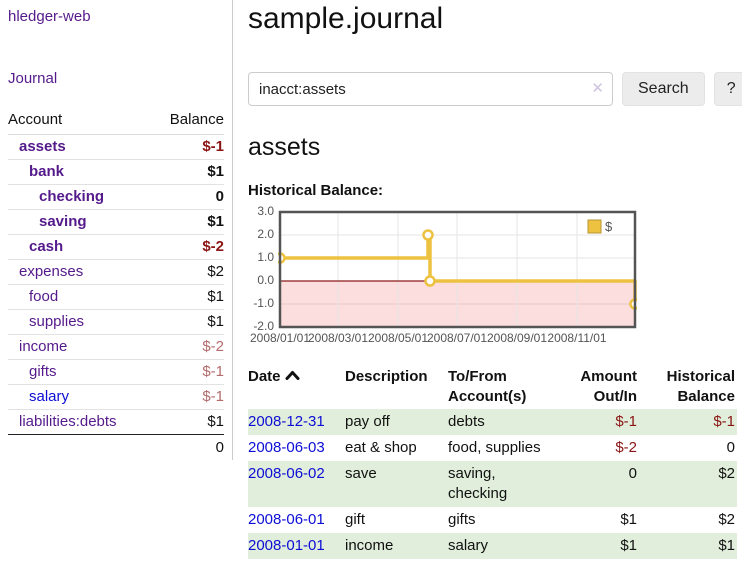 This screenshot has height=582, width=742. What do you see at coordinates (700, 386) in the screenshot?
I see `balance-column-header: Historical Balance` at bounding box center [700, 386].